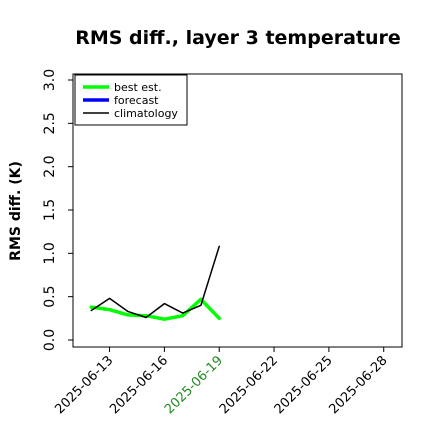  I want to click on series-line-best-est, so click(155, 309).